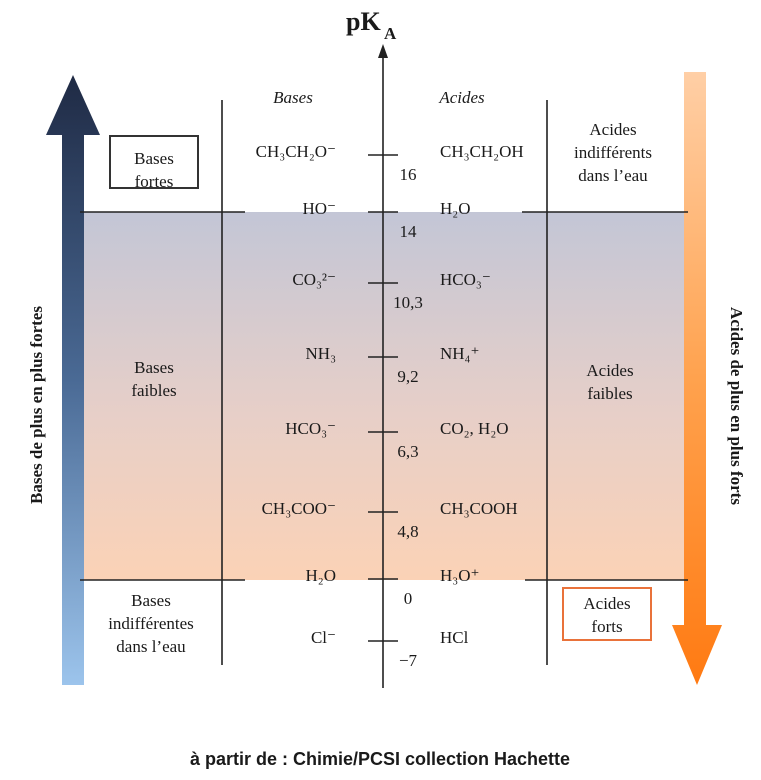  I want to click on title-sub: A, so click(390, 33).